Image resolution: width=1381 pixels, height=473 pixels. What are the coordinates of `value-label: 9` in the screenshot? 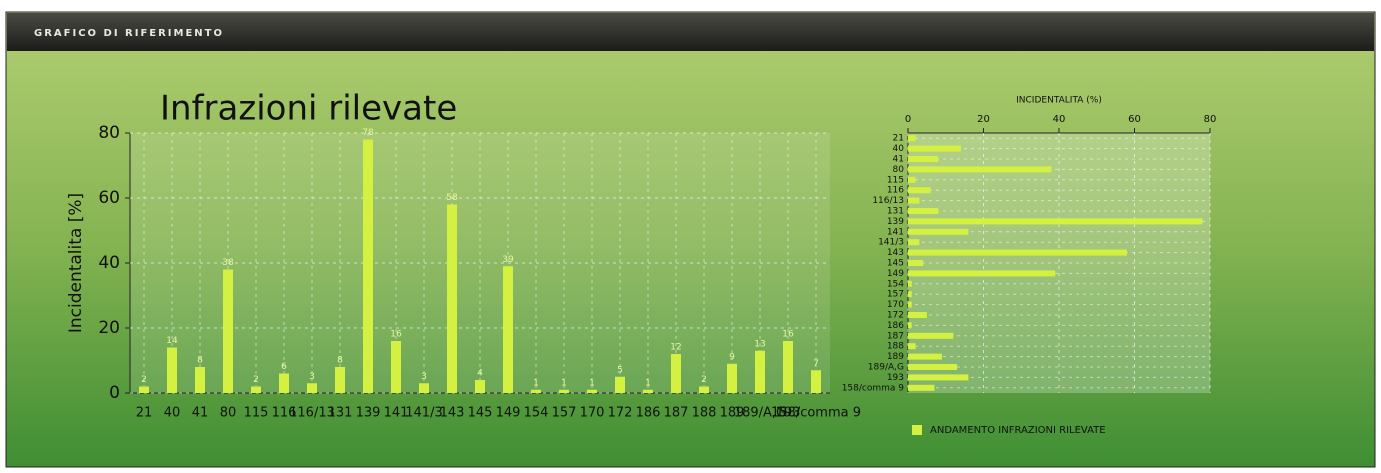 It's located at (732, 357).